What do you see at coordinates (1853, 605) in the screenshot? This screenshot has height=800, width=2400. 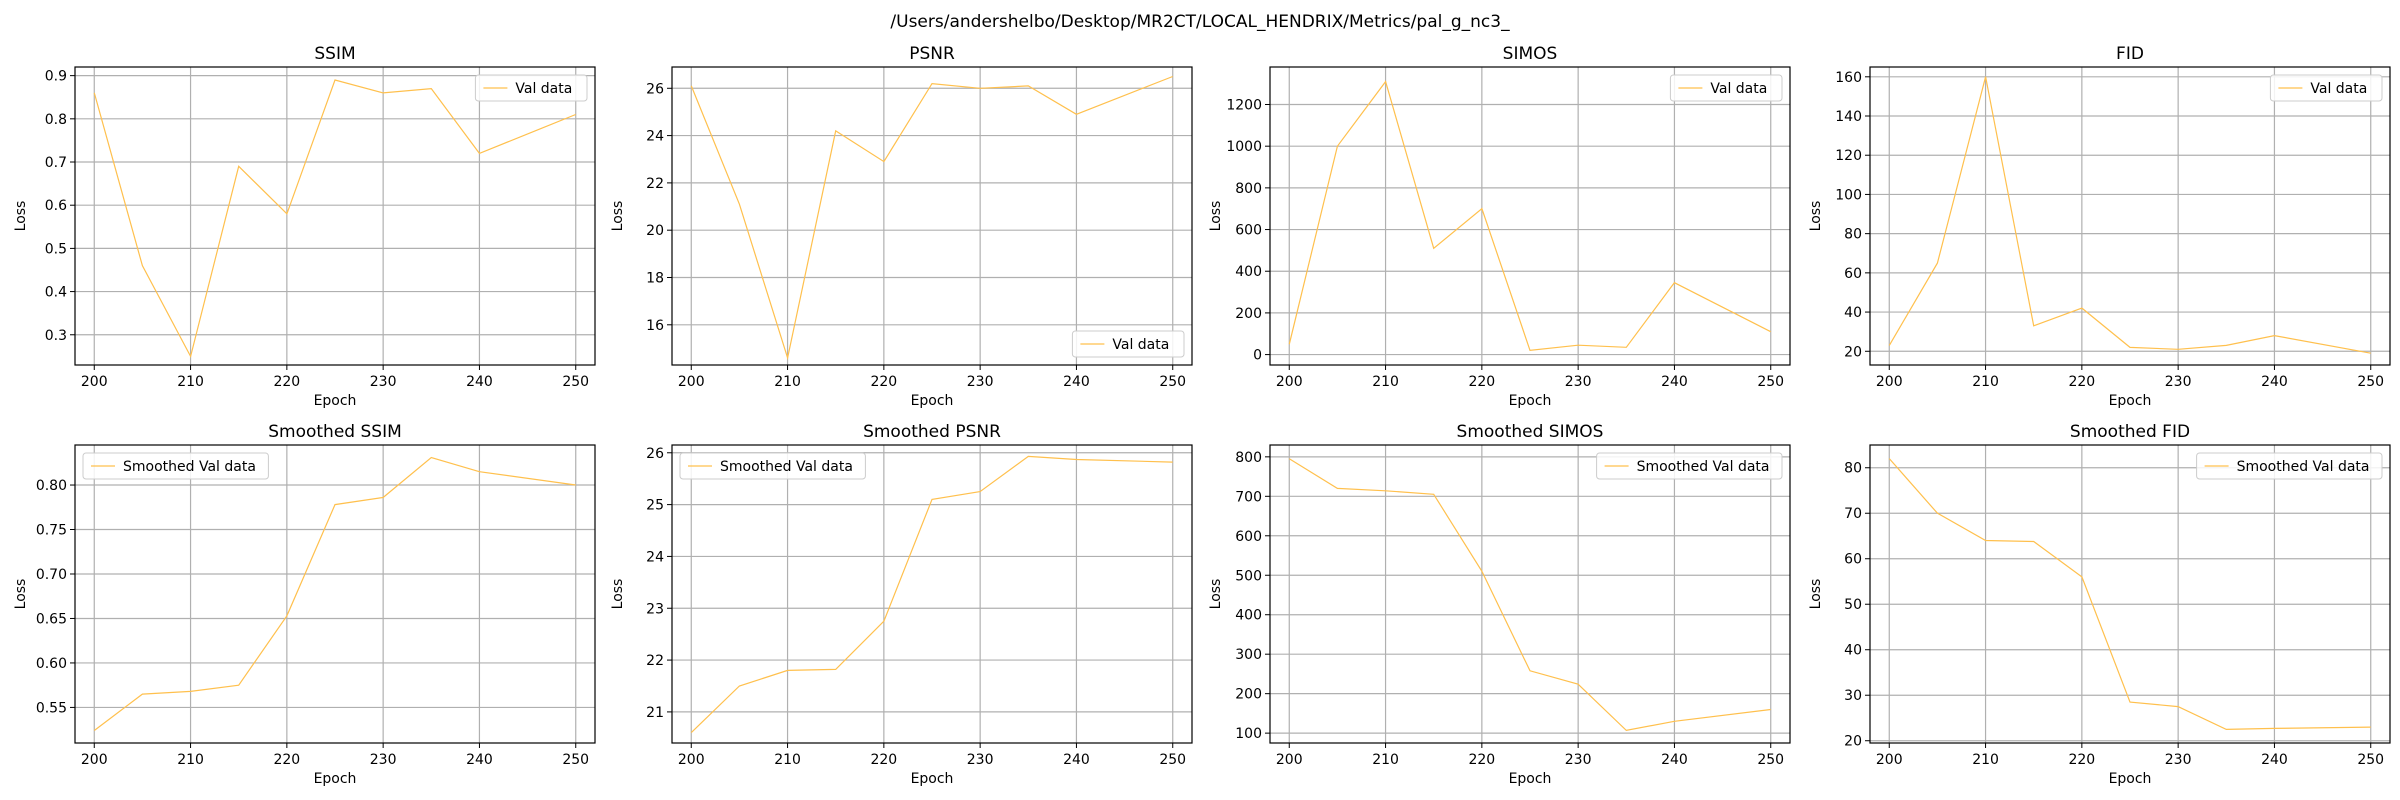 I see `y-tick-label: 50` at bounding box center [1853, 605].